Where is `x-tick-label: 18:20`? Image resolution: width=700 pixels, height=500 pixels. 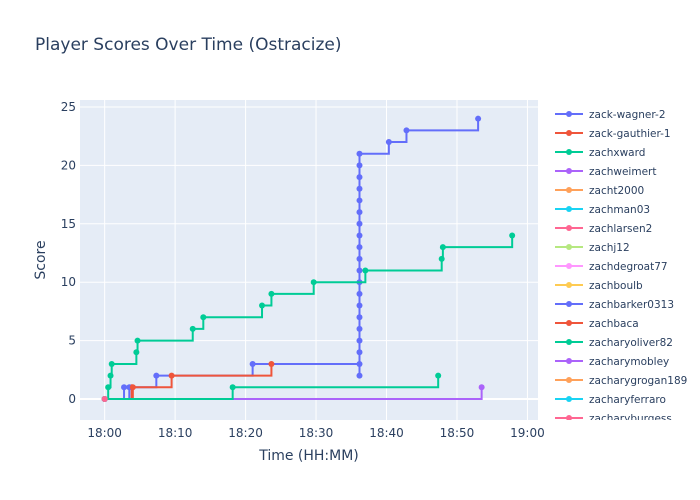
x-tick-label: 18:20 is located at coordinates (245, 433).